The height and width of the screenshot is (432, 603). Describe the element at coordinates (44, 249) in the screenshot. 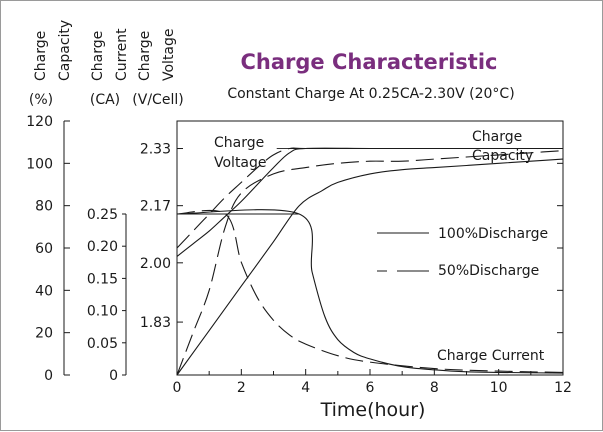

I see `capacity-tick-label: 60` at that location.